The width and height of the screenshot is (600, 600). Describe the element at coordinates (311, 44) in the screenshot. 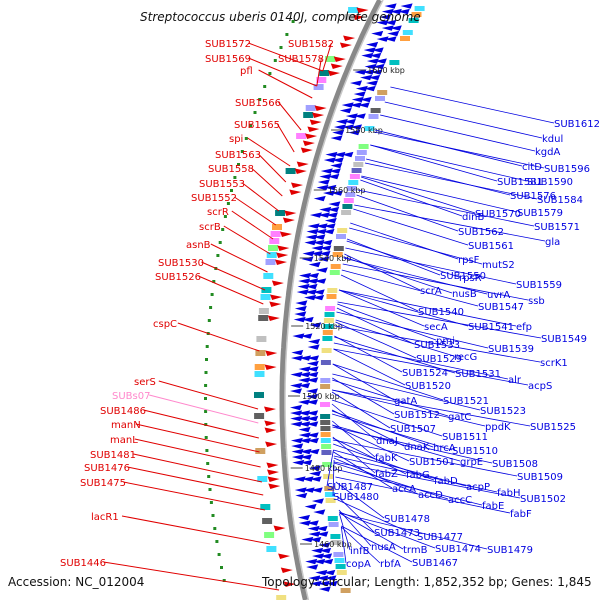

I see `forward-gene-label: SUB1582` at that location.